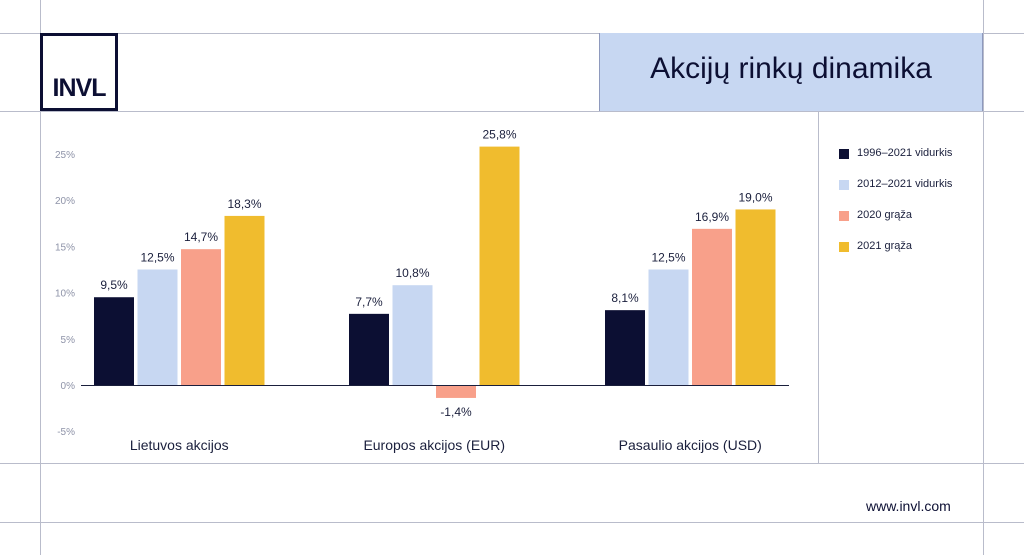  What do you see at coordinates (79, 88) in the screenshot?
I see `logo-text: INVL` at bounding box center [79, 88].